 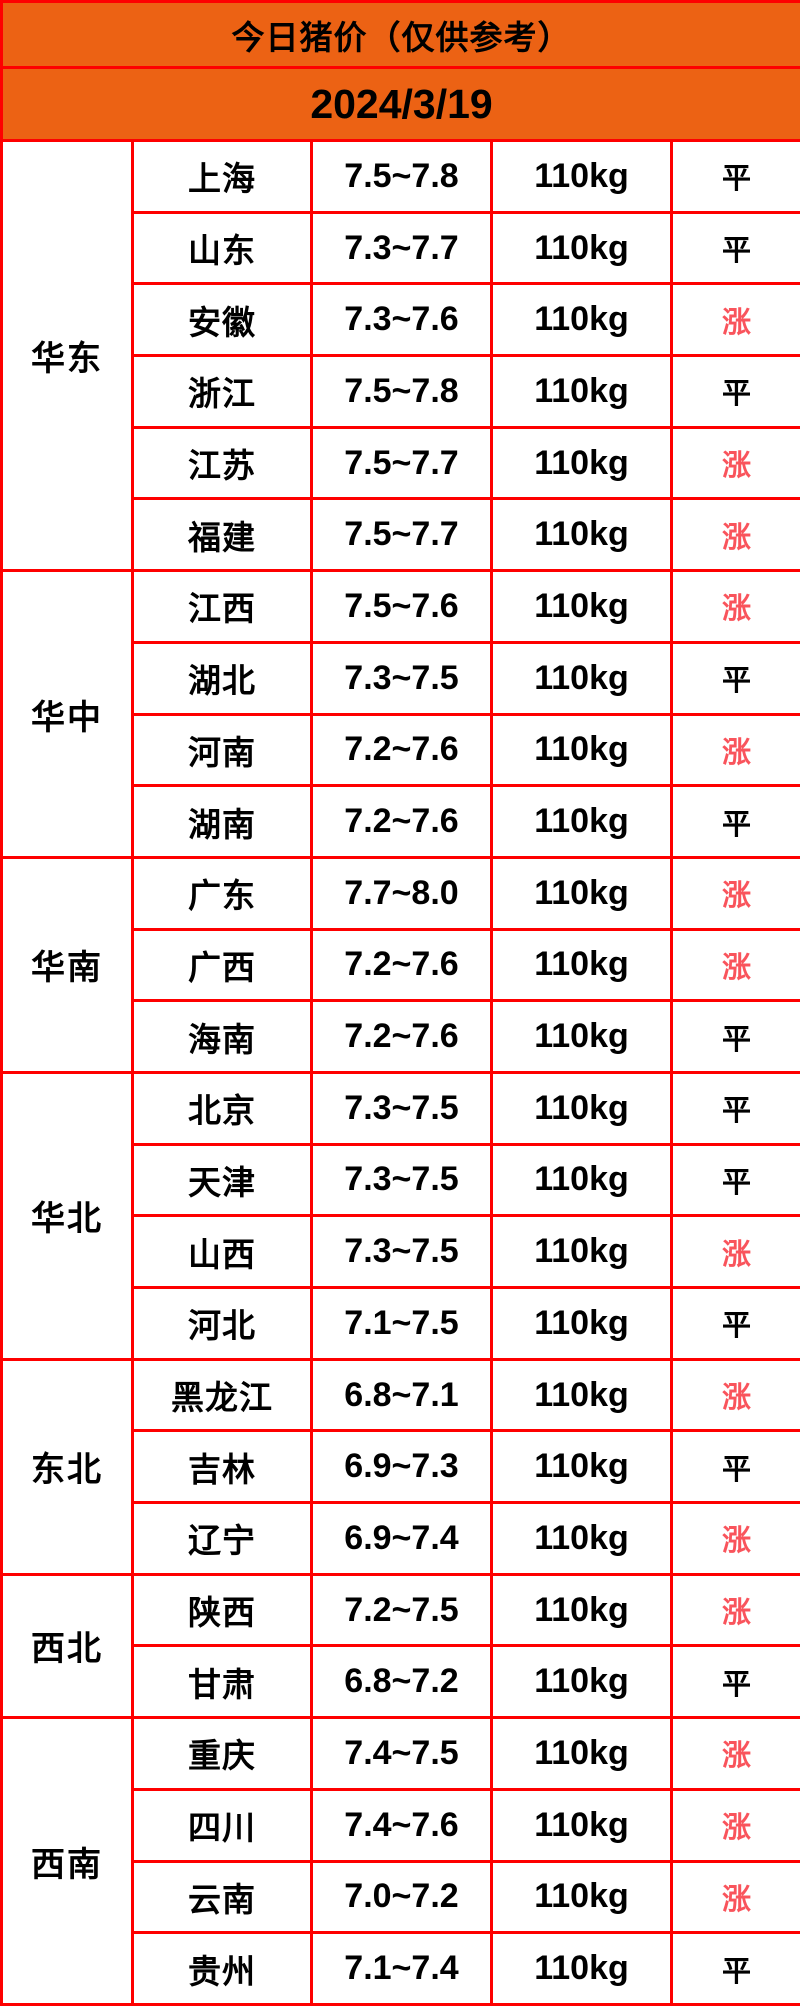 I want to click on region-cell: 华中, so click(x=67, y=714).